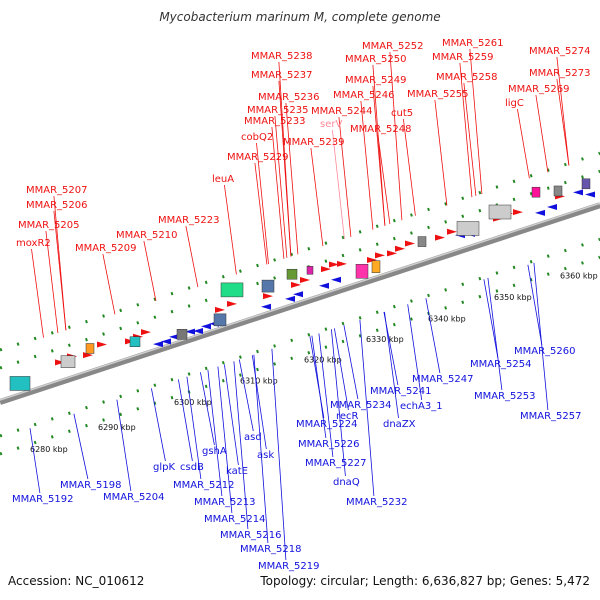 Image resolution: width=600 pixels, height=600 pixels. I want to click on bottom-gene-label-28: MMAR_5218, so click(271, 549).